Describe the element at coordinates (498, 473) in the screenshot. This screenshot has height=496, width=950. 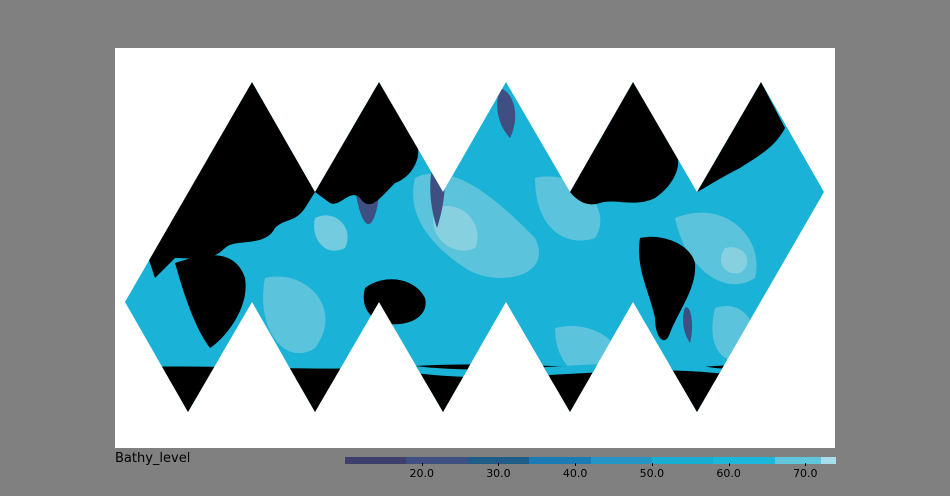
I see `colorbar-tick-label: 30.0` at that location.